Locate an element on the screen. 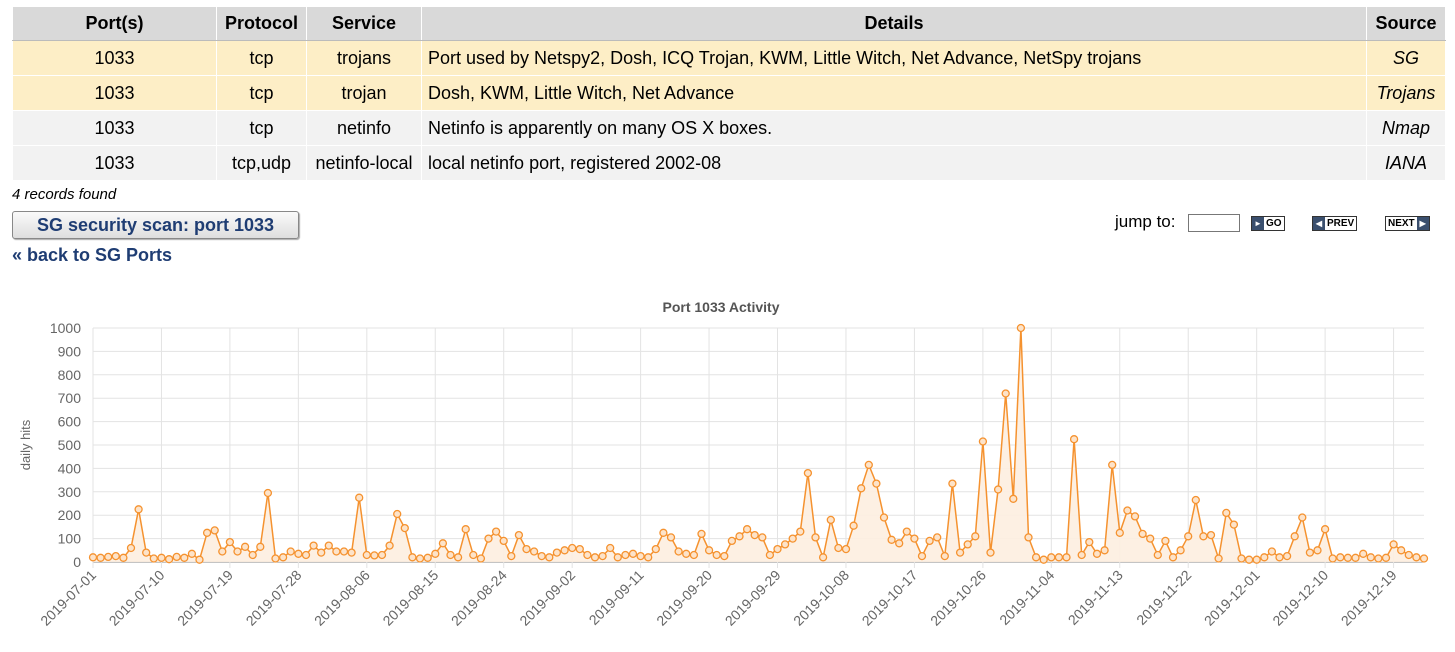 Image resolution: width=1455 pixels, height=652 pixels. jump-to-input is located at coordinates (1214, 223).